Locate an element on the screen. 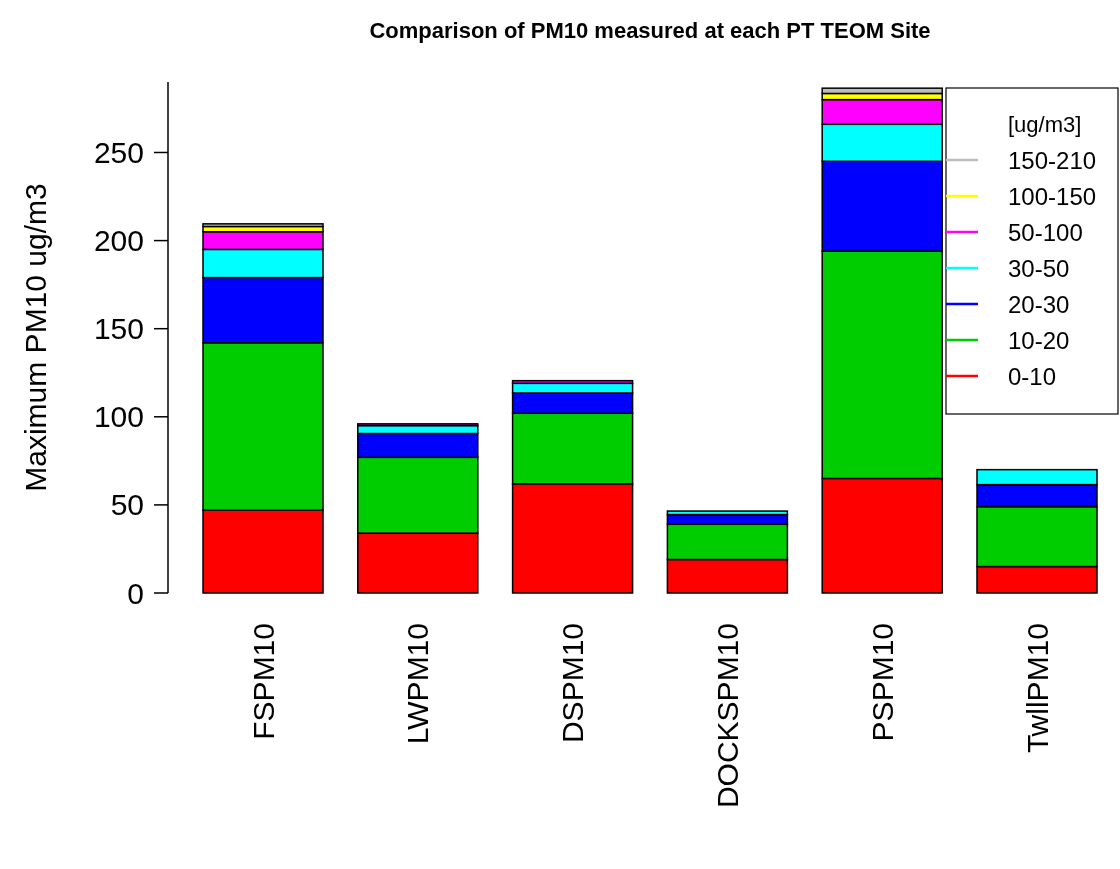 The height and width of the screenshot is (869, 1120). x-tick-label: FSPM10 is located at coordinates (263, 681).